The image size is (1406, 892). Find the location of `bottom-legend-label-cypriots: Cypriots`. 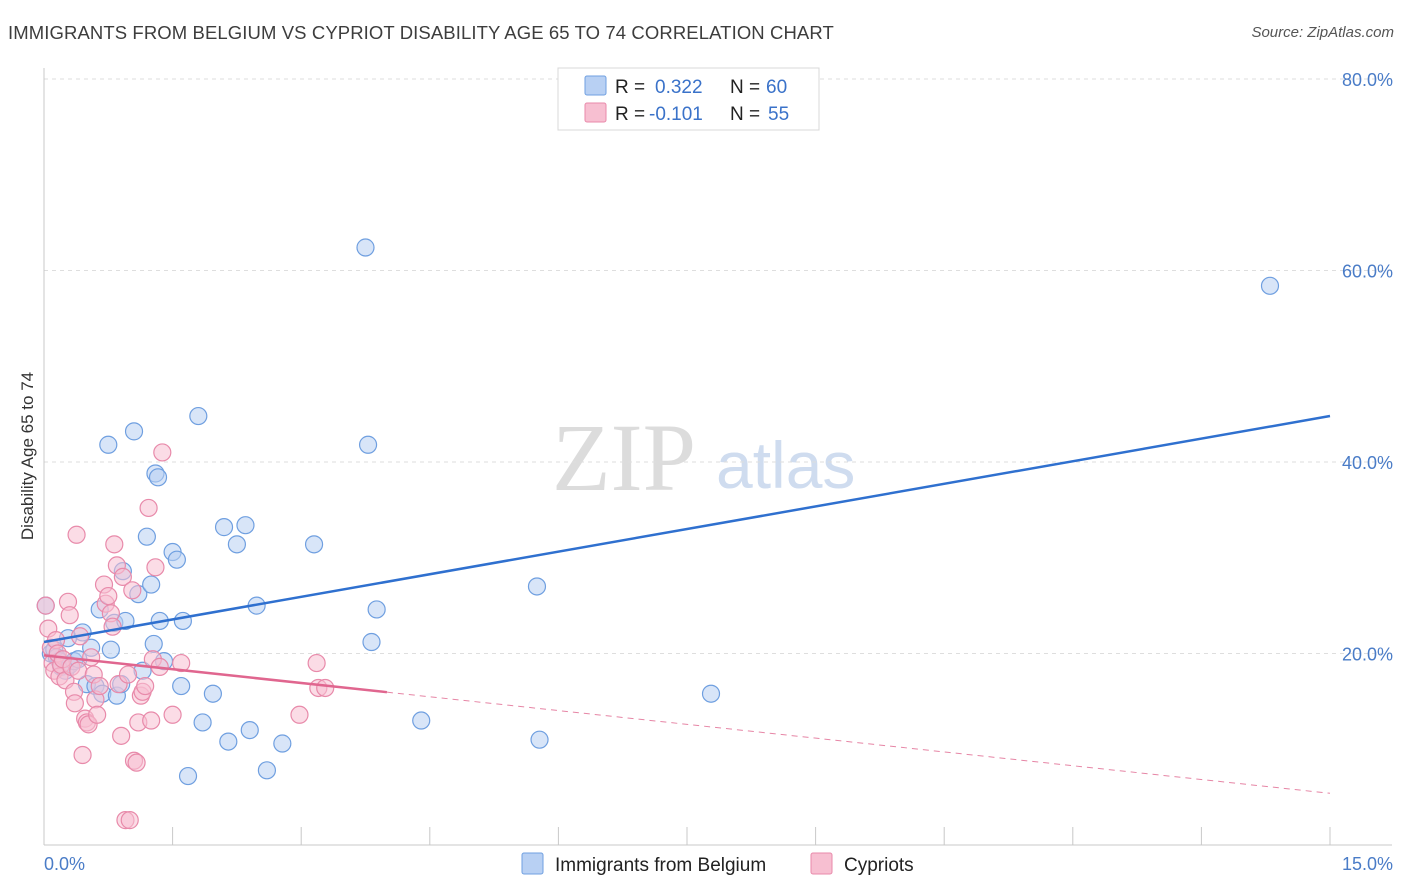

bottom-legend-label-cypriots: Cypriots is located at coordinates (879, 865).